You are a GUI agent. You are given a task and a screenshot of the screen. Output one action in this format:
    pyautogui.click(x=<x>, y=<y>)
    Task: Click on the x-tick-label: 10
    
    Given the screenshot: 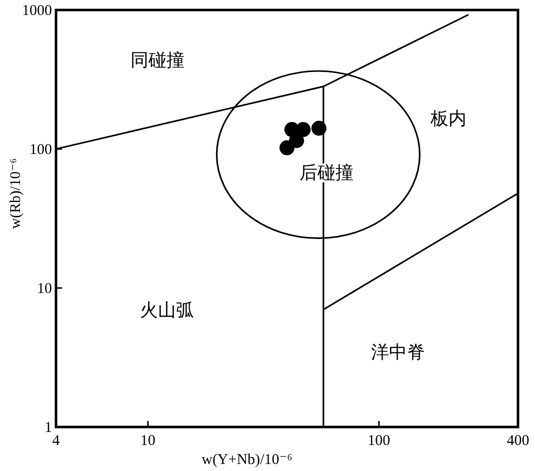 What is the action you would take?
    pyautogui.click(x=148, y=441)
    